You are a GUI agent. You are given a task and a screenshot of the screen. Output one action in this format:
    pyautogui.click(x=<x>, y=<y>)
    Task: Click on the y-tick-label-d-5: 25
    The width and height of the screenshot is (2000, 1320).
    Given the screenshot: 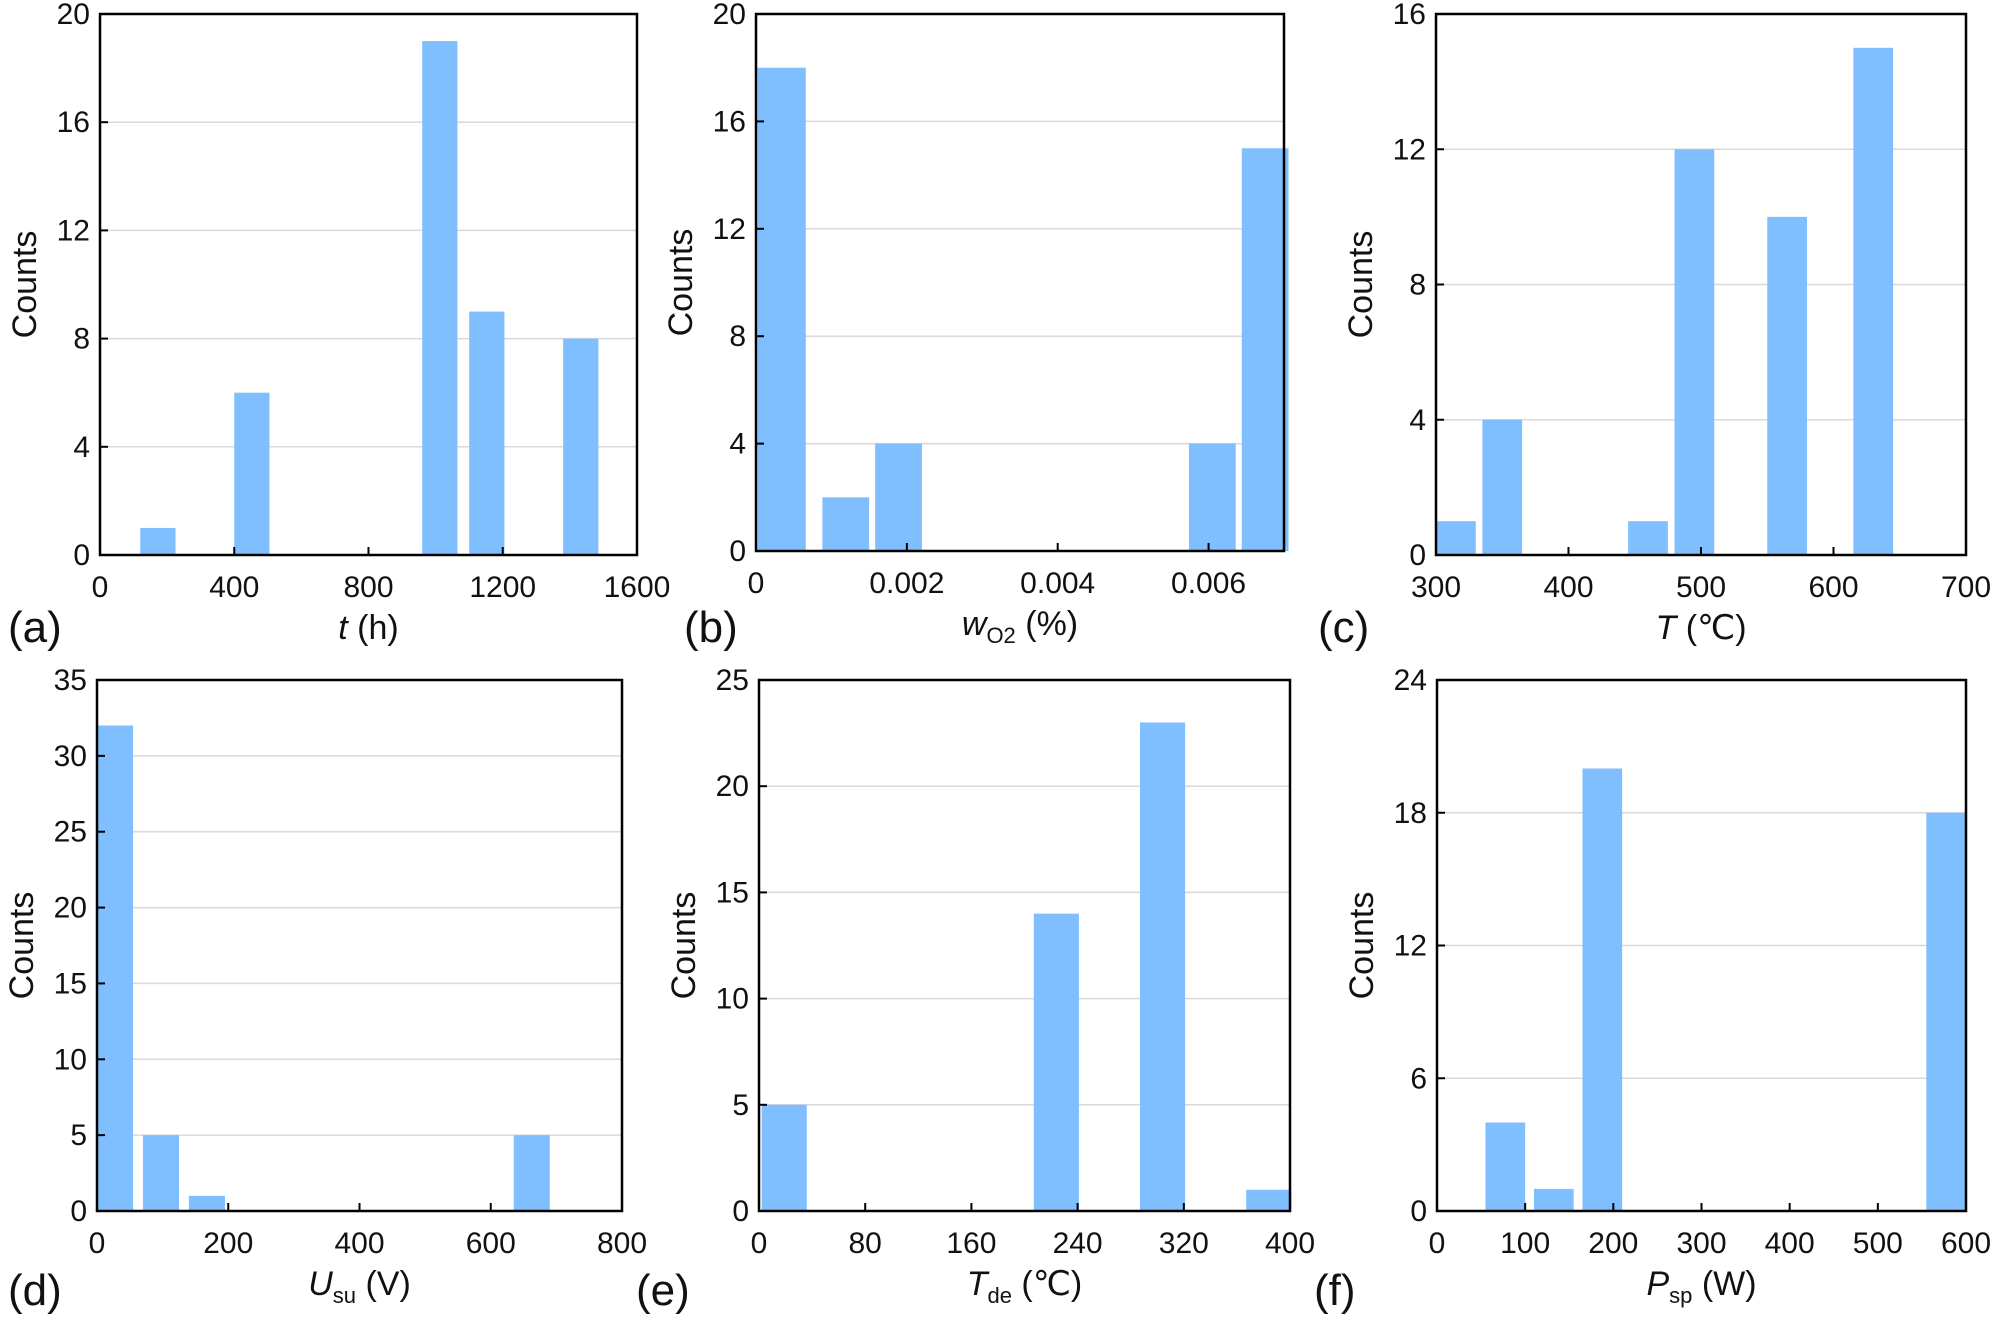 What is the action you would take?
    pyautogui.click(x=70, y=832)
    